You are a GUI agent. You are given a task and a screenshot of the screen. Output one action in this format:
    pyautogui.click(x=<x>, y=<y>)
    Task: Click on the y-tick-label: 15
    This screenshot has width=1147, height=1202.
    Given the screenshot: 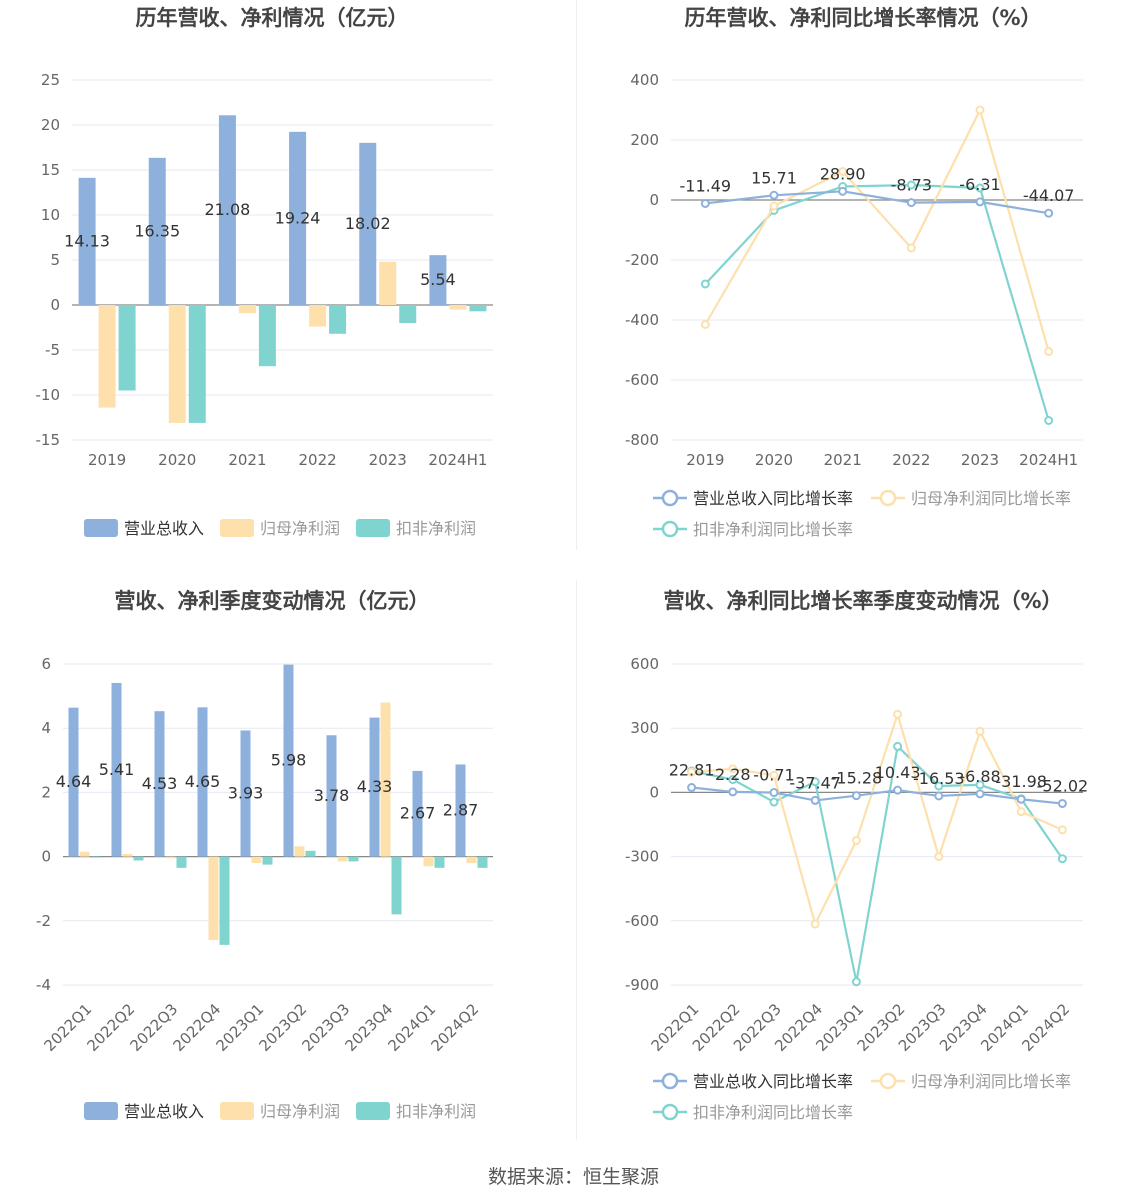 What is the action you would take?
    pyautogui.click(x=50, y=170)
    